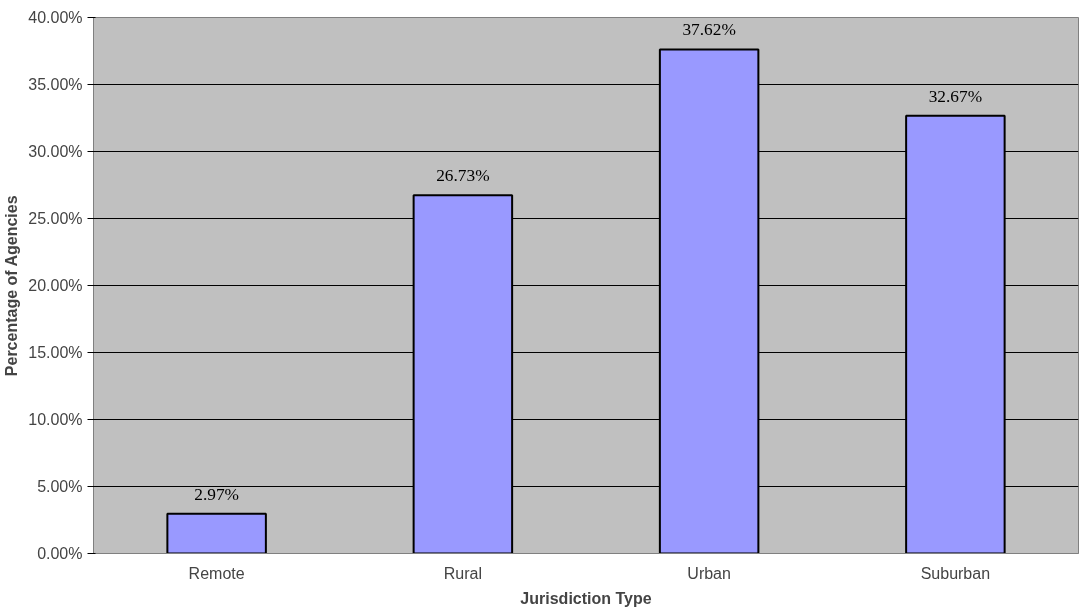 The image size is (1084, 609). What do you see at coordinates (216, 533) in the screenshot?
I see `bar` at bounding box center [216, 533].